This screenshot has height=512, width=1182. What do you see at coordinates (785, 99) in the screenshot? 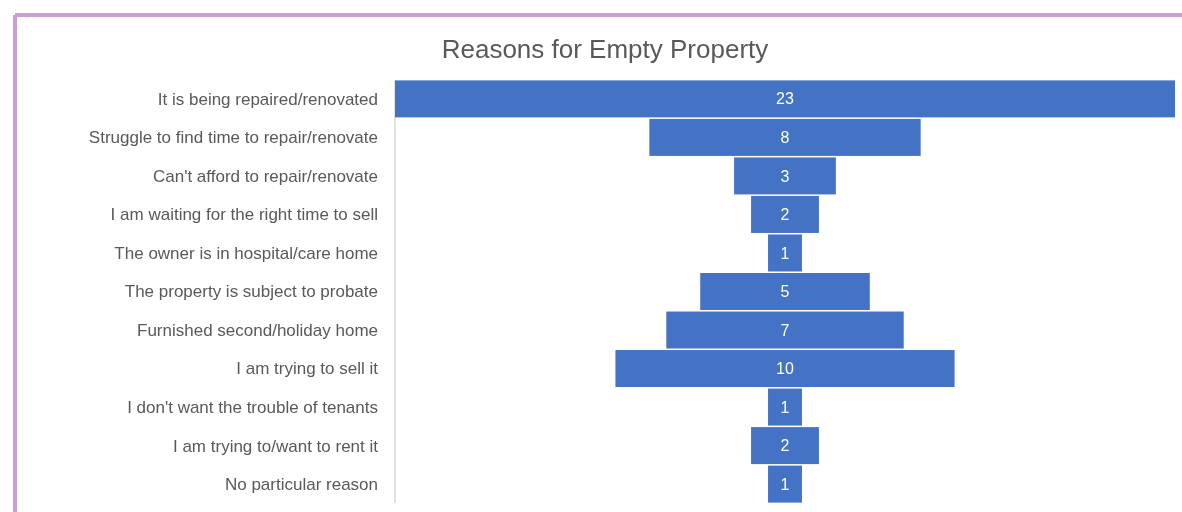
I see `data-label: 23` at bounding box center [785, 99].